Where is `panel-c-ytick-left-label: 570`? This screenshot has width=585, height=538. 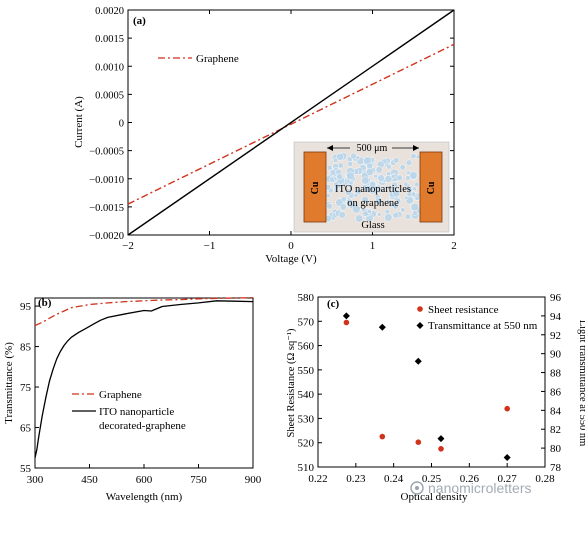
panel-c-ytick-left-label: 570 is located at coordinates (306, 322).